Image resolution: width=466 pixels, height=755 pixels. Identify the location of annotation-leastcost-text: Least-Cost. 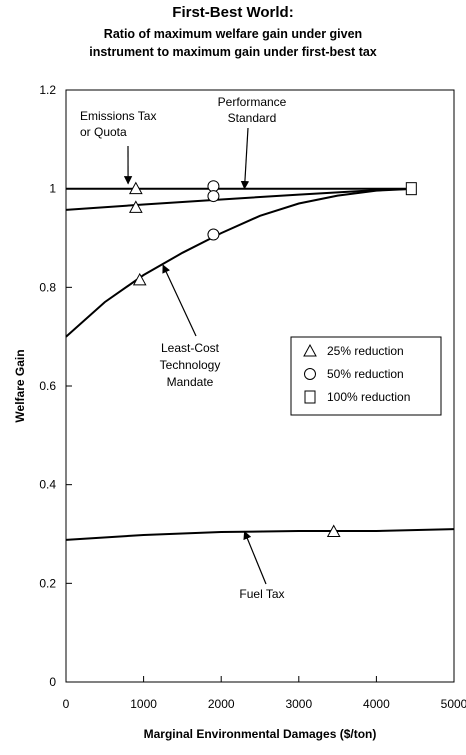
(190, 348).